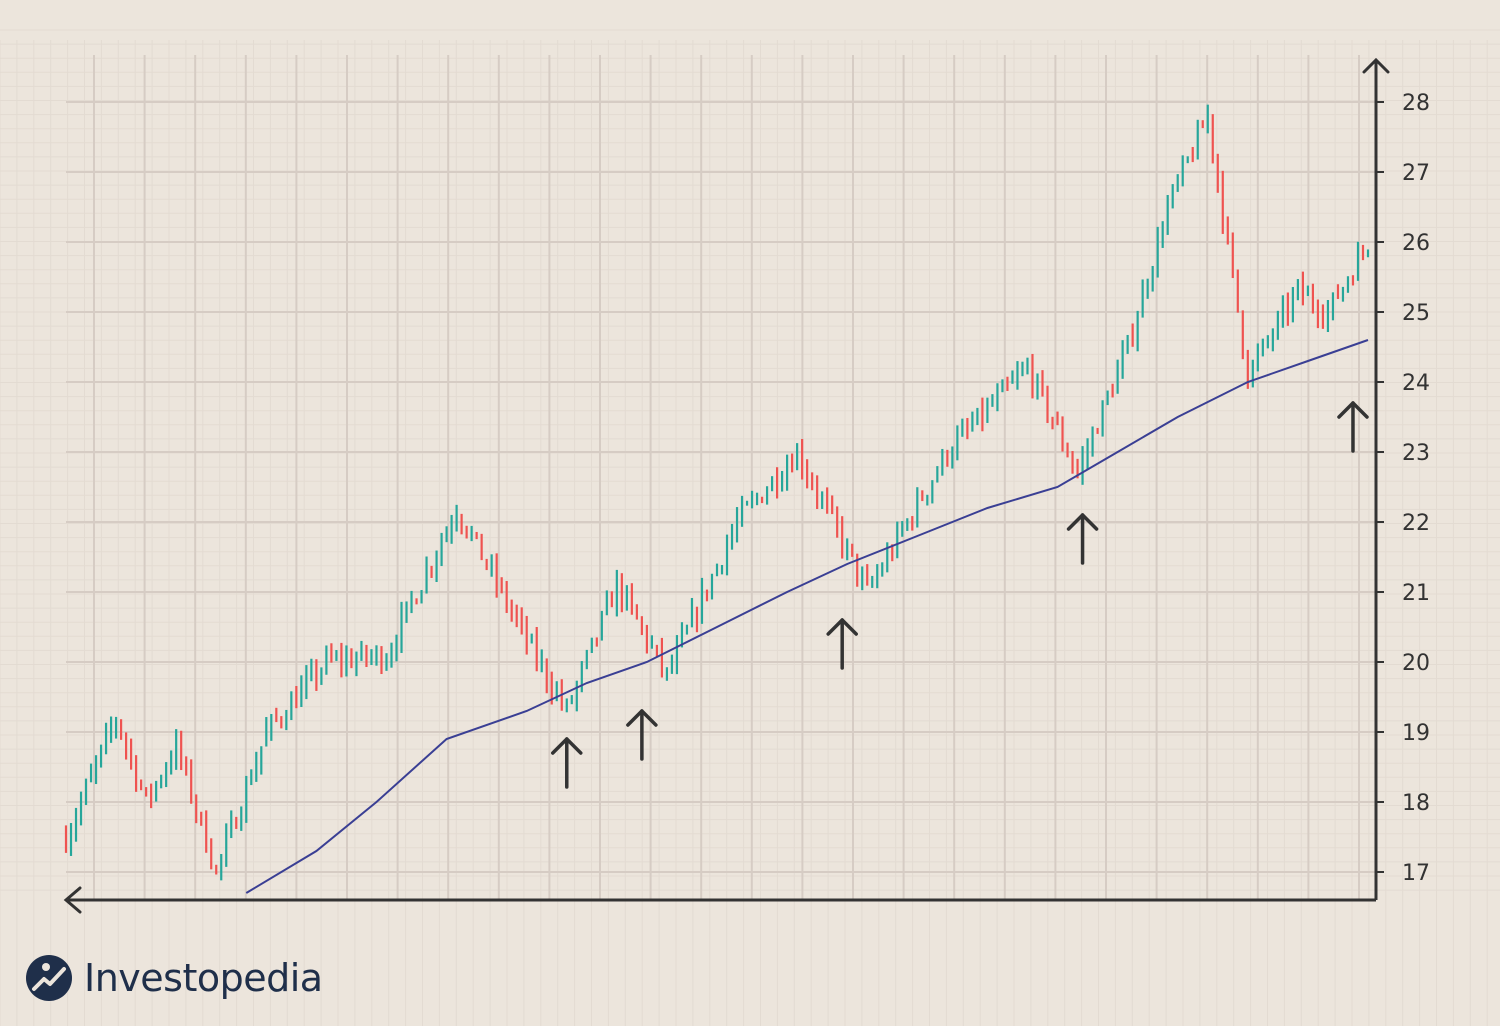 The image size is (1500, 1026). Describe the element at coordinates (1403, 488) in the screenshot. I see `y-axis-ticks: 17 18 19 20 21 22 23 24 25 26 27 28` at that location.